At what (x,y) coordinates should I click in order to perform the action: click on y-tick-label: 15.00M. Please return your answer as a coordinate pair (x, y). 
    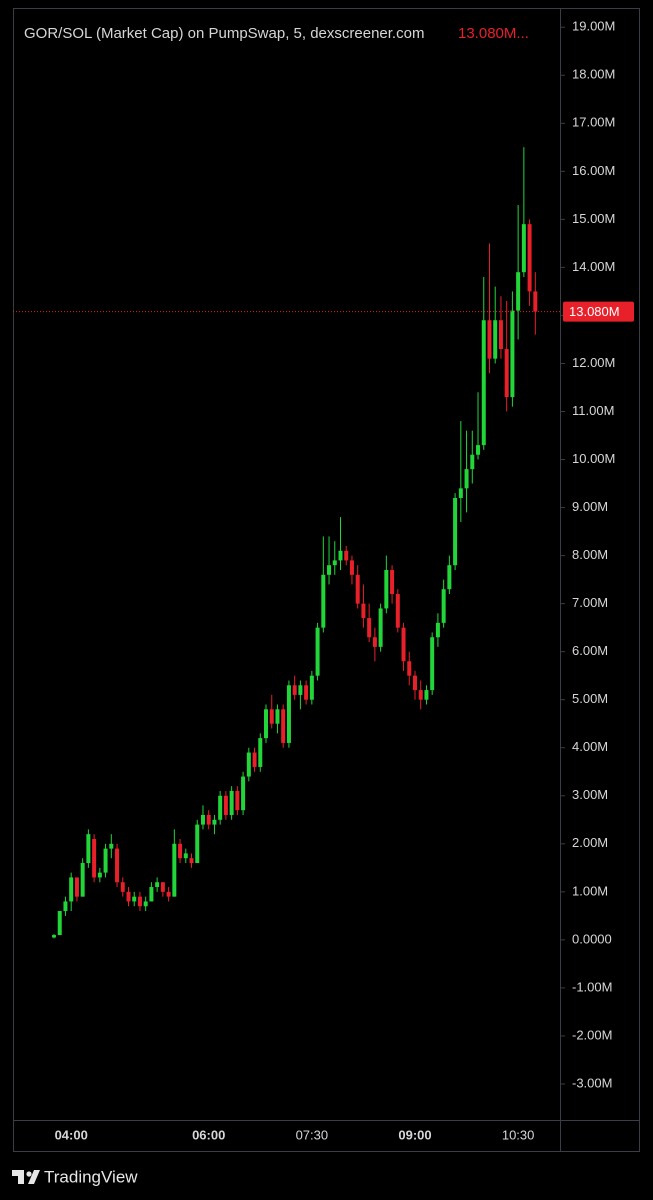
    Looking at the image, I should click on (593, 218).